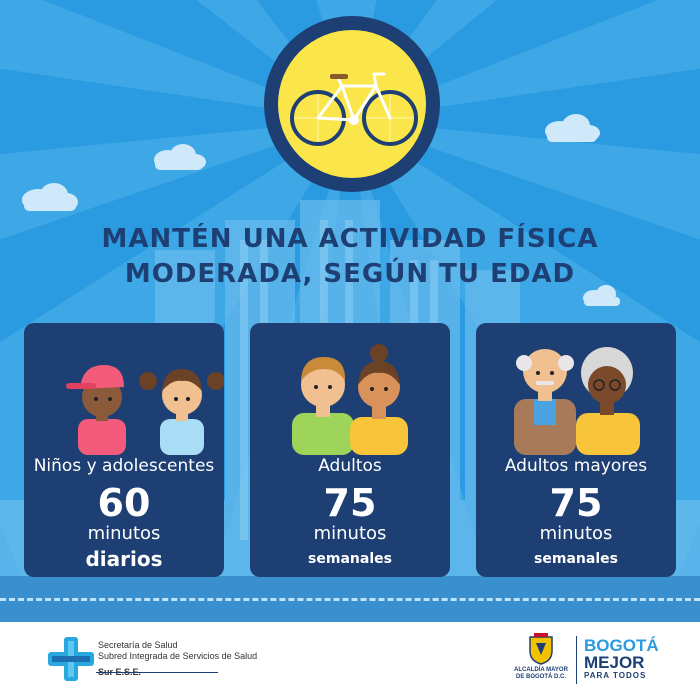  Describe the element at coordinates (541, 649) in the screenshot. I see `bogota-shield-icon` at that location.